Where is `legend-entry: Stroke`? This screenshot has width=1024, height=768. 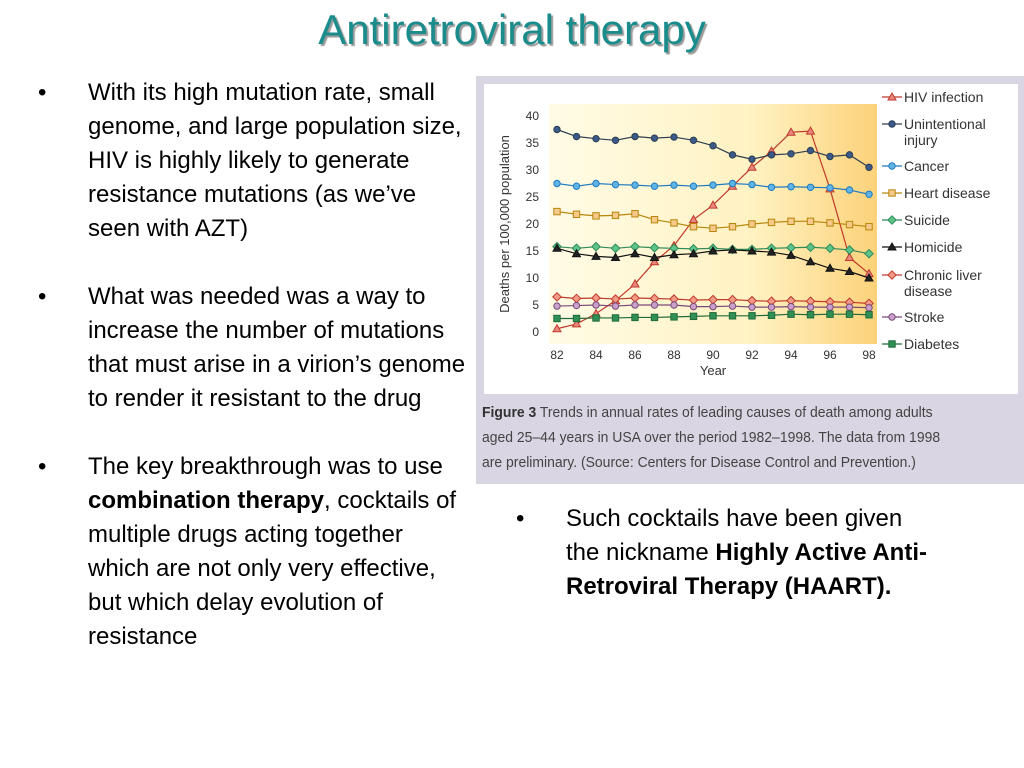
legend-entry: Stroke is located at coordinates (913, 317).